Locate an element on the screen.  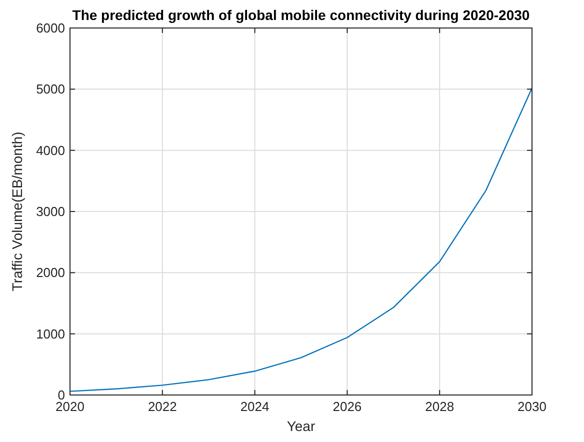
x-tick-label: 2028 is located at coordinates (439, 406).